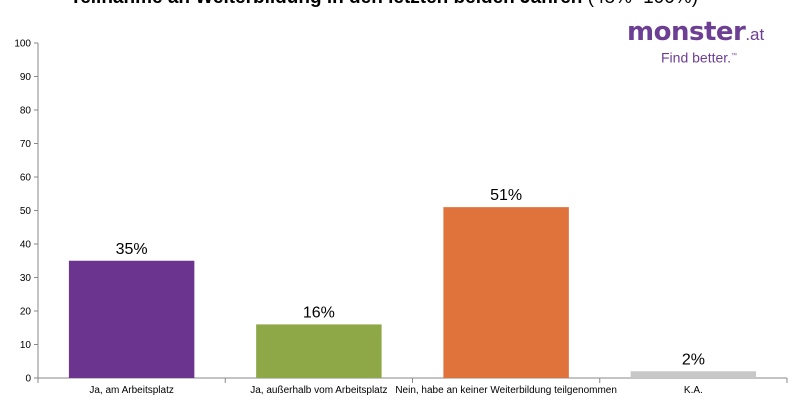 The height and width of the screenshot is (400, 800). What do you see at coordinates (506, 195) in the screenshot?
I see `data-label: 51%` at bounding box center [506, 195].